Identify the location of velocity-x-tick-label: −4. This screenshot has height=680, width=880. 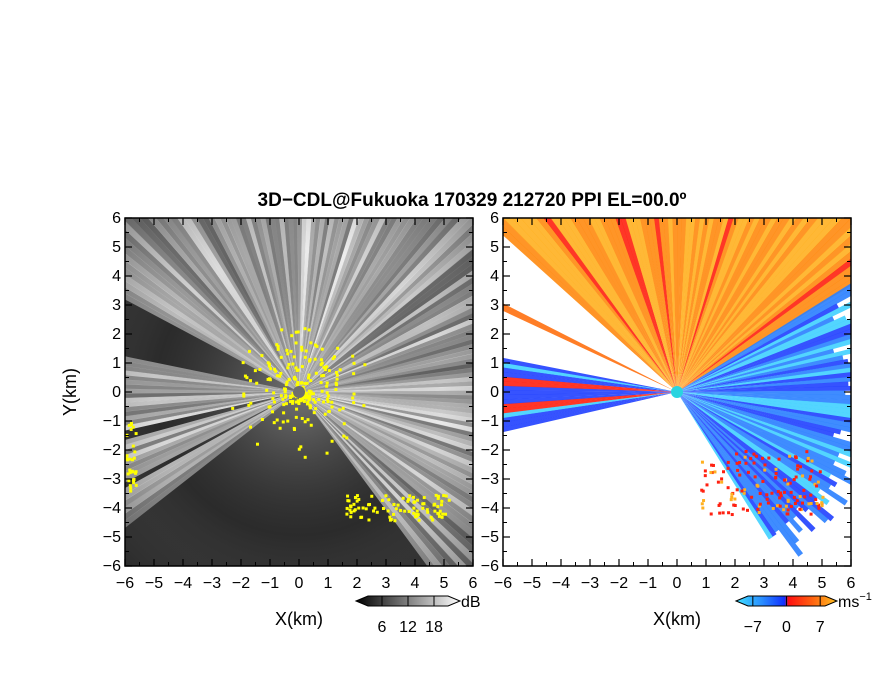
(561, 583).